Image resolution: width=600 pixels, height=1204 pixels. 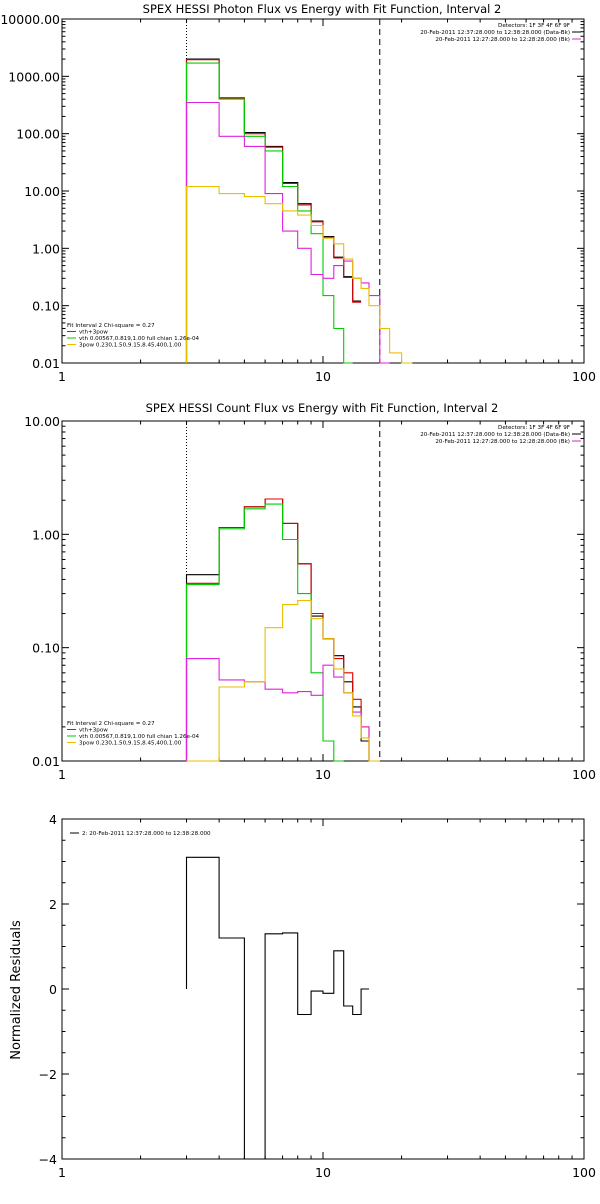 What do you see at coordinates (48, 1159) in the screenshot?
I see `y-tick-label: −4` at bounding box center [48, 1159].